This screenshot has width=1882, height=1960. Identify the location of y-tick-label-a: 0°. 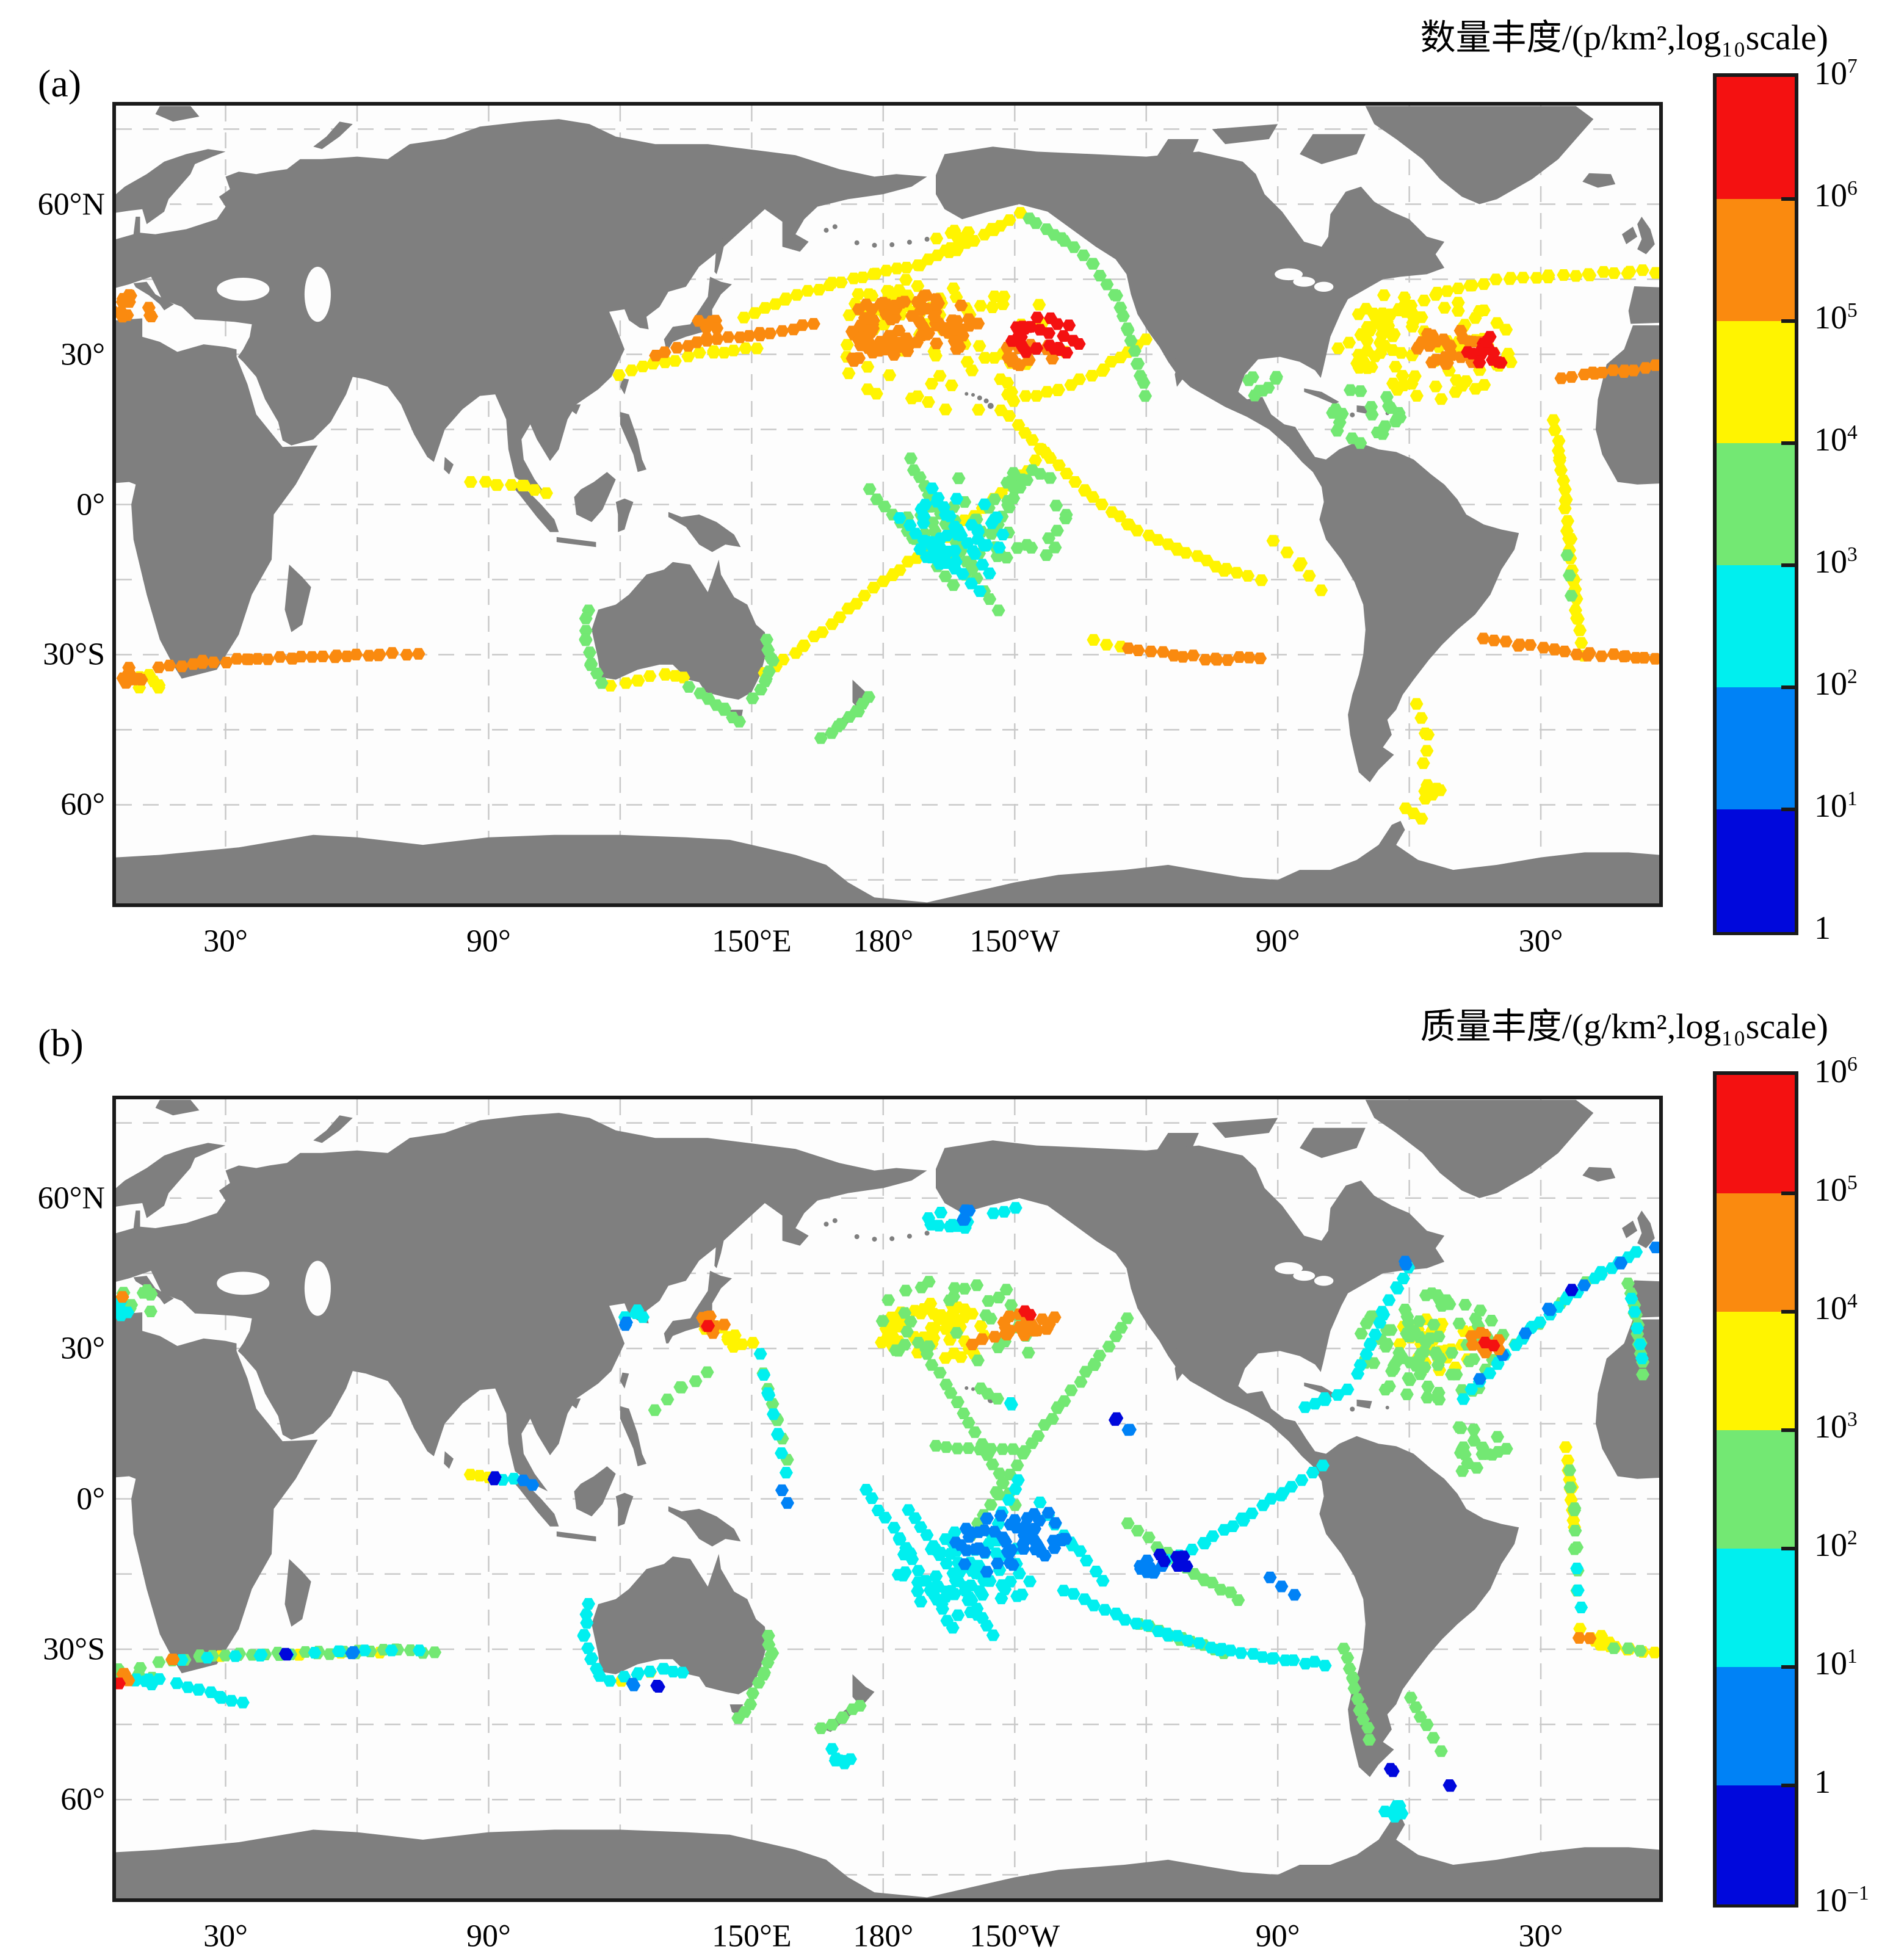
(90, 505).